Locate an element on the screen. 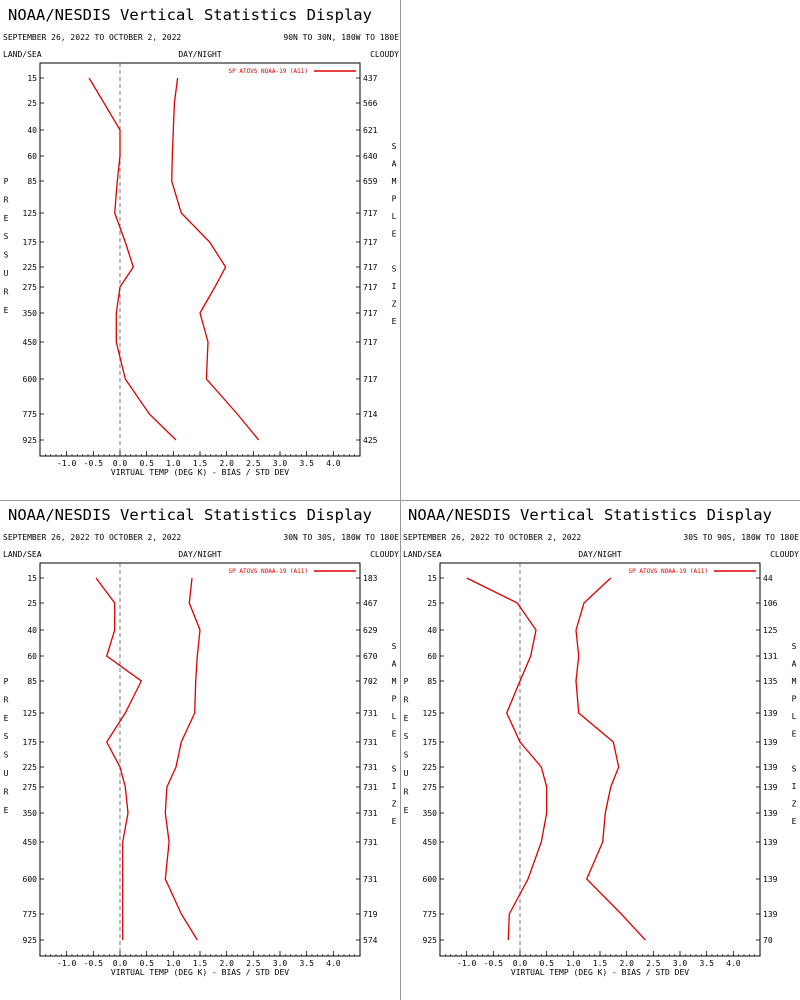 The width and height of the screenshot is (800, 1000). sample-size-label: 131 is located at coordinates (770, 656).